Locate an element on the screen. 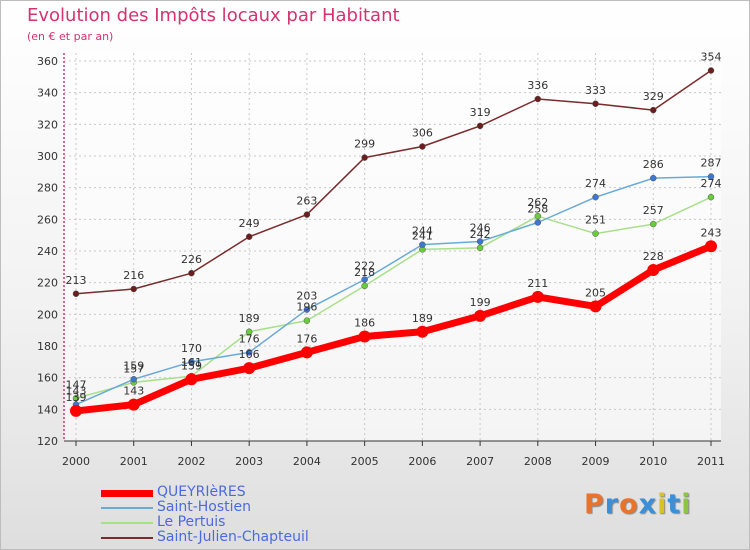 The height and width of the screenshot is (550, 750). legend-label: QUEYRIèRES is located at coordinates (201, 492).